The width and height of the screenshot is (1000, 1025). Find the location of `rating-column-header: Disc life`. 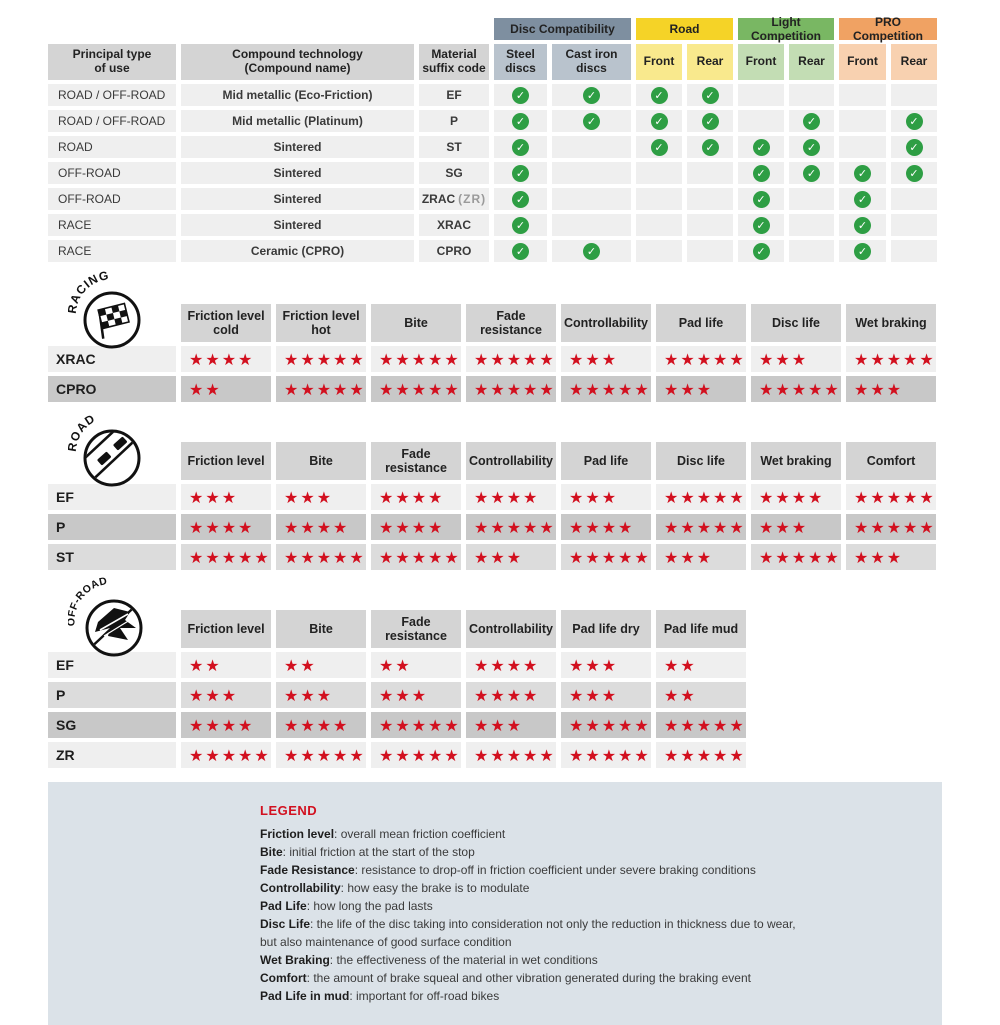

rating-column-header: Disc life is located at coordinates (701, 461).